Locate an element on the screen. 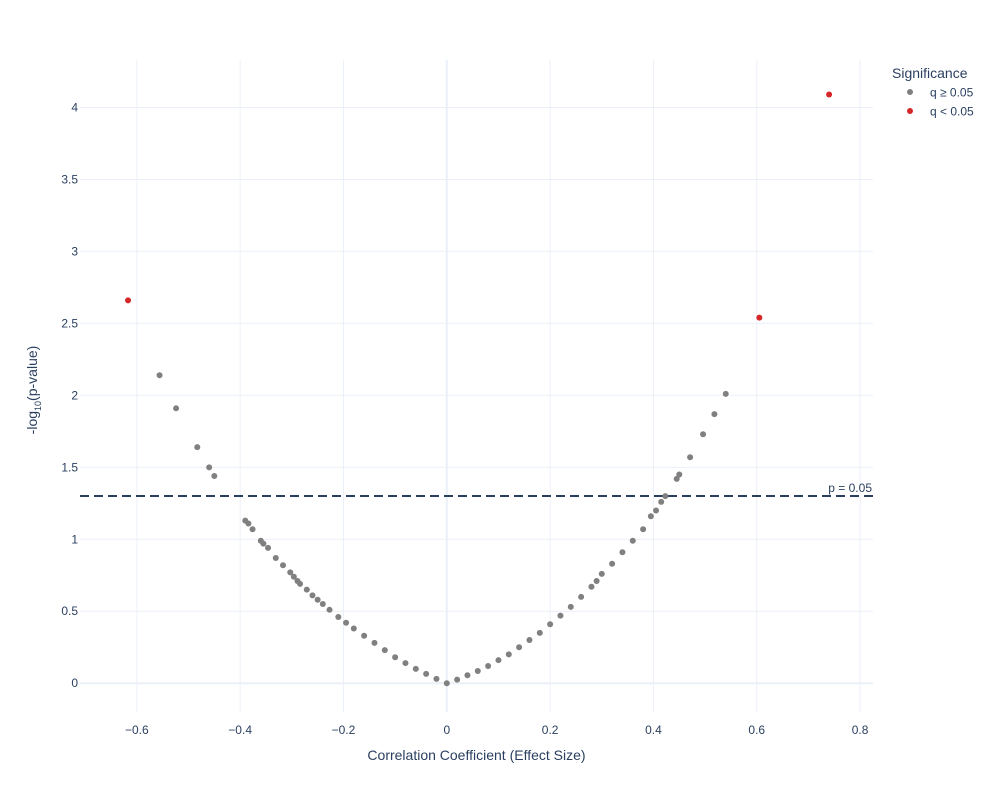 This screenshot has height=800, width=1000. y-axis-title-prefix: -log is located at coordinates (32, 422).